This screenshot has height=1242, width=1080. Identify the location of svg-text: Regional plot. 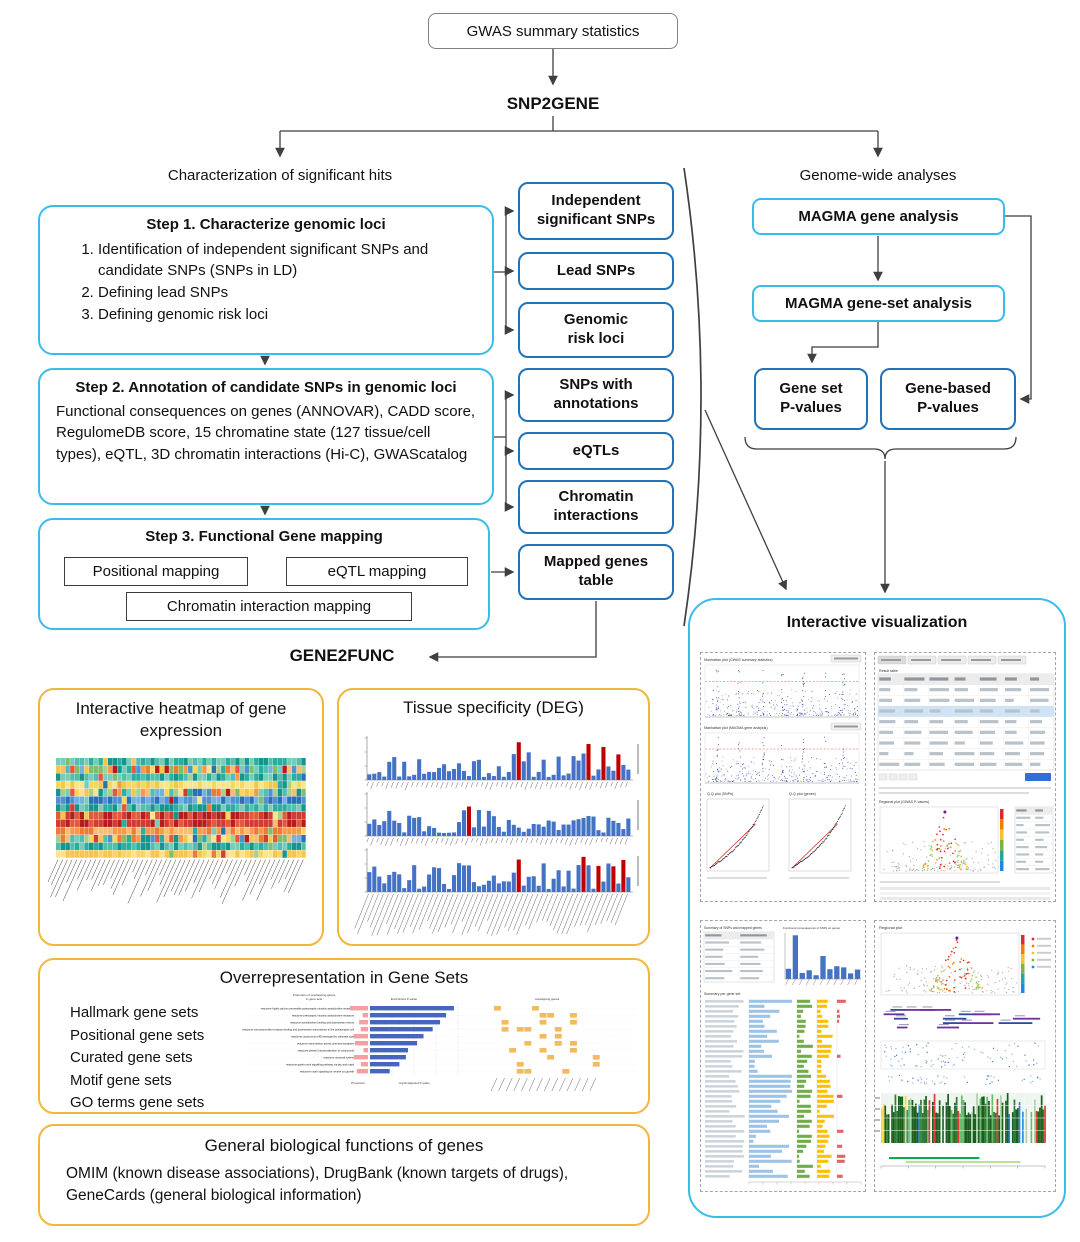
(891, 927).